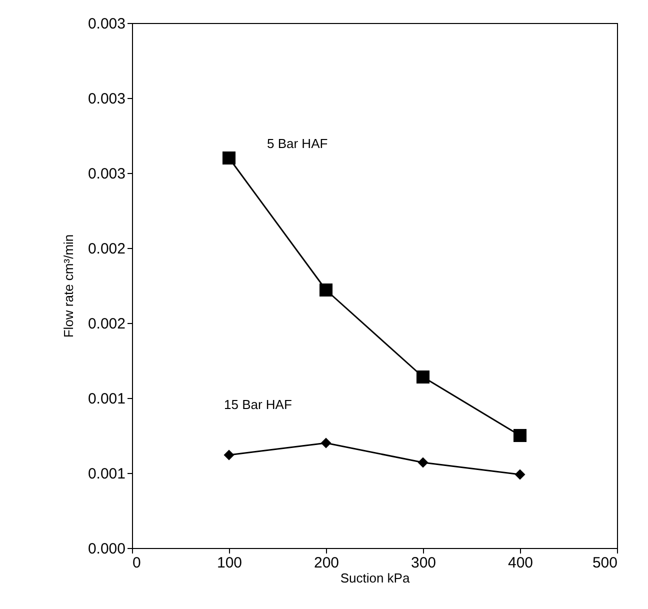  I want to click on x-tick-label: 0, so click(136, 563).